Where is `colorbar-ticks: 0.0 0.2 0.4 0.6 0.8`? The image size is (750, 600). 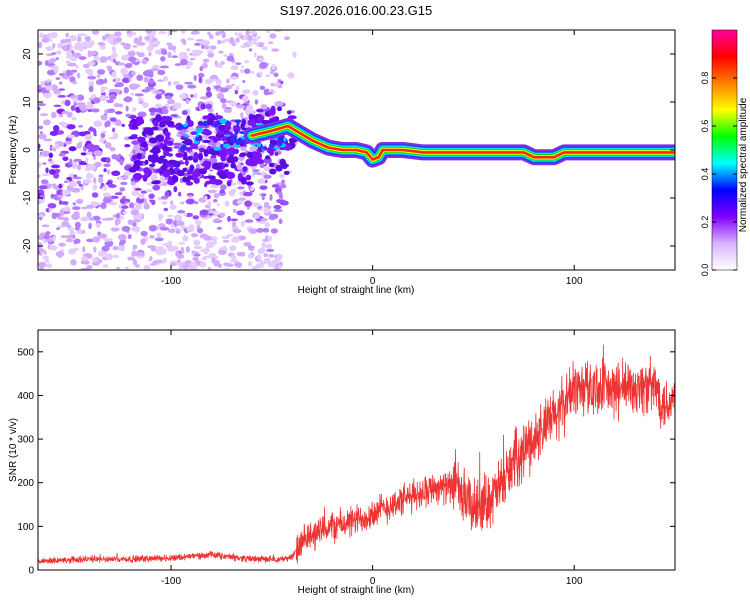 colorbar-ticks: 0.0 0.2 0.4 0.6 0.8 is located at coordinates (718, 174).